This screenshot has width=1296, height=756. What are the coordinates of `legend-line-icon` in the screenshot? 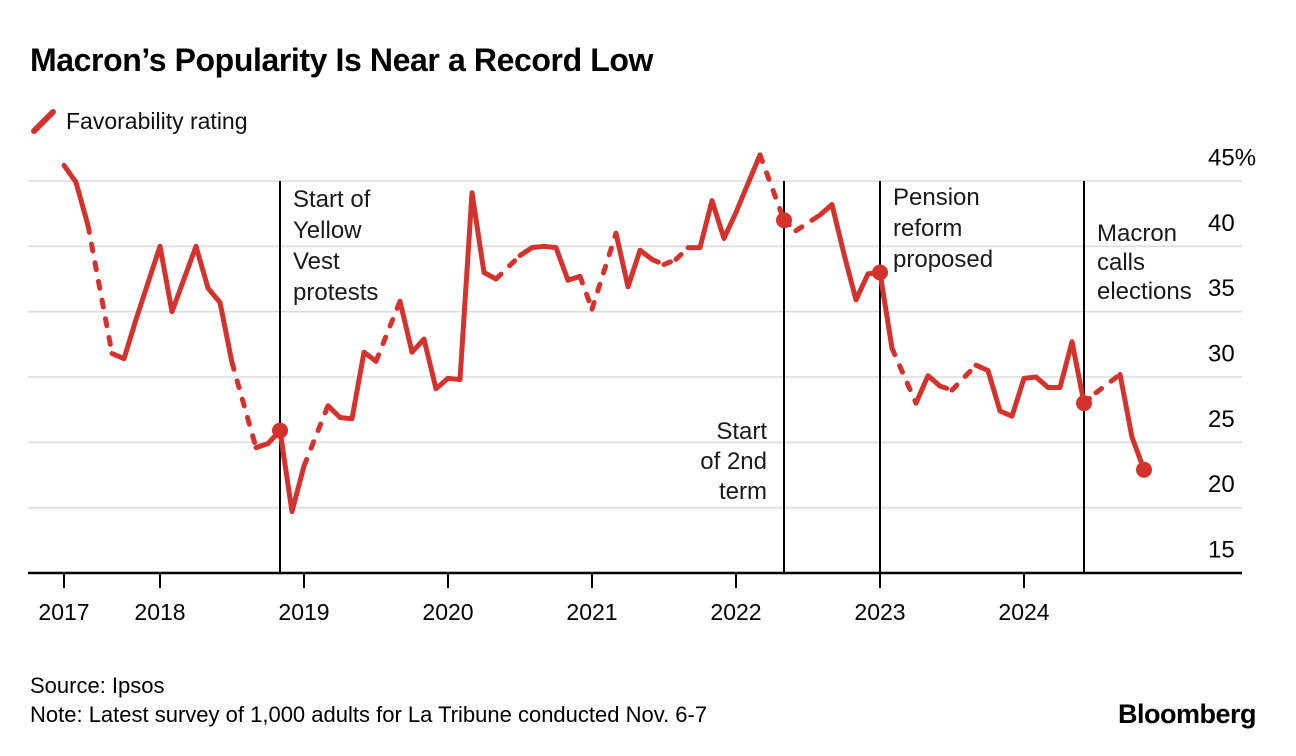 It's located at (43, 121).